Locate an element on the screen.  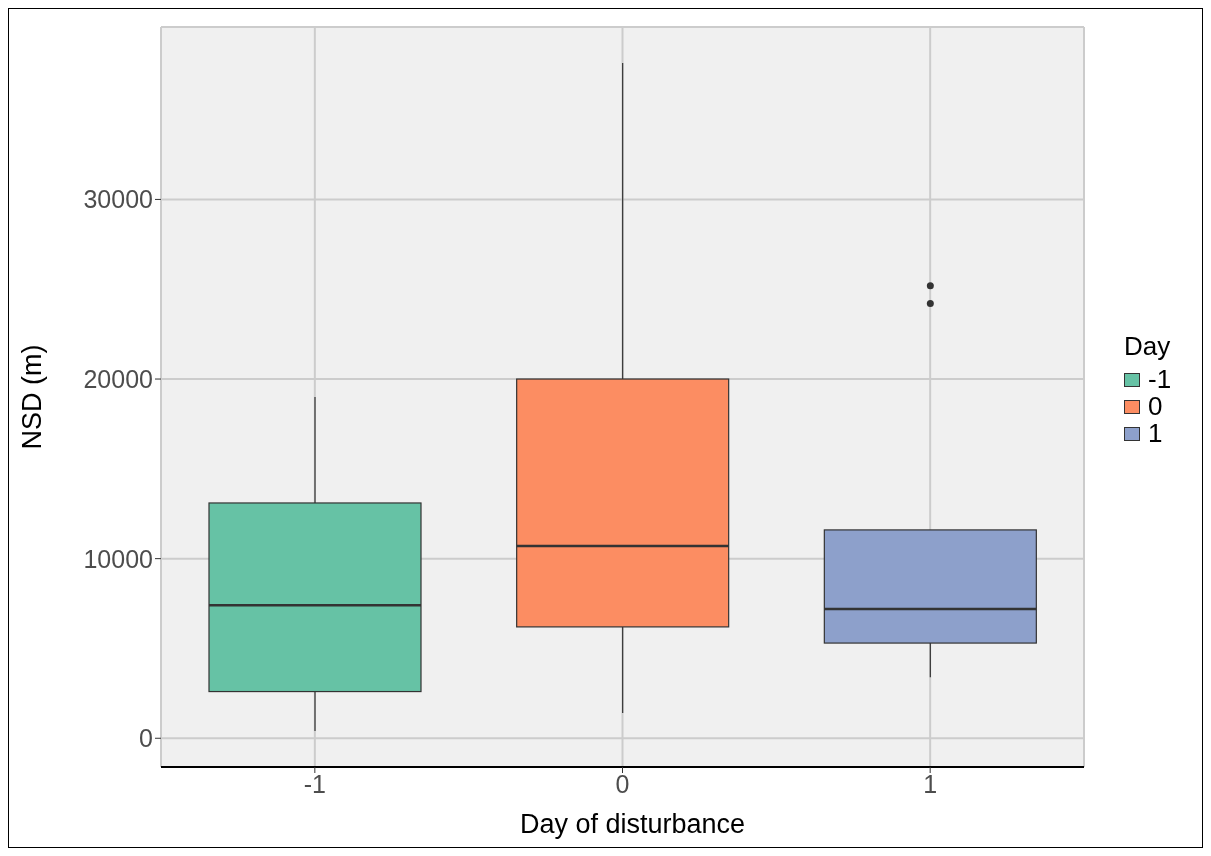
x-tick-label: 0 is located at coordinates (622, 783).